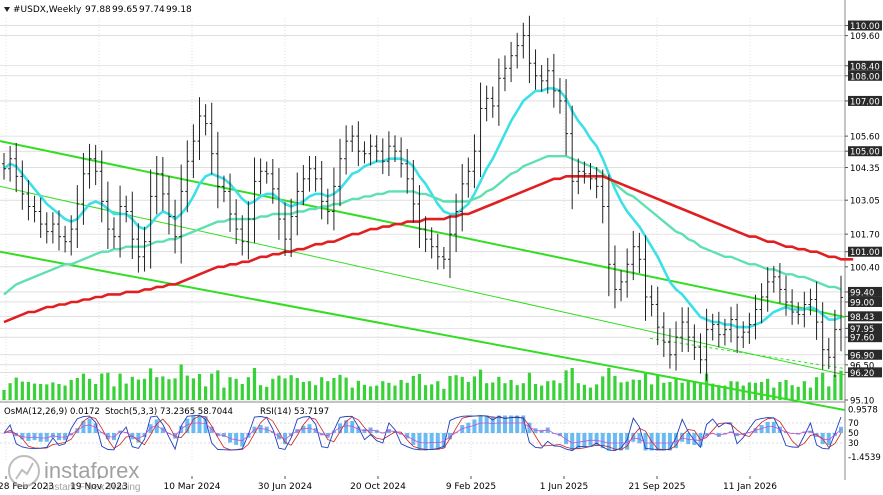 Image resolution: width=883 pixels, height=495 pixels. I want to click on time-tick-label: 19 Nov 2023, so click(99, 487).